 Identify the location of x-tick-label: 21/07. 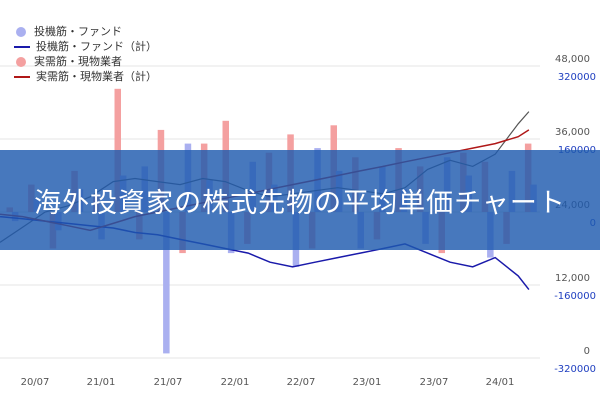
(168, 382).